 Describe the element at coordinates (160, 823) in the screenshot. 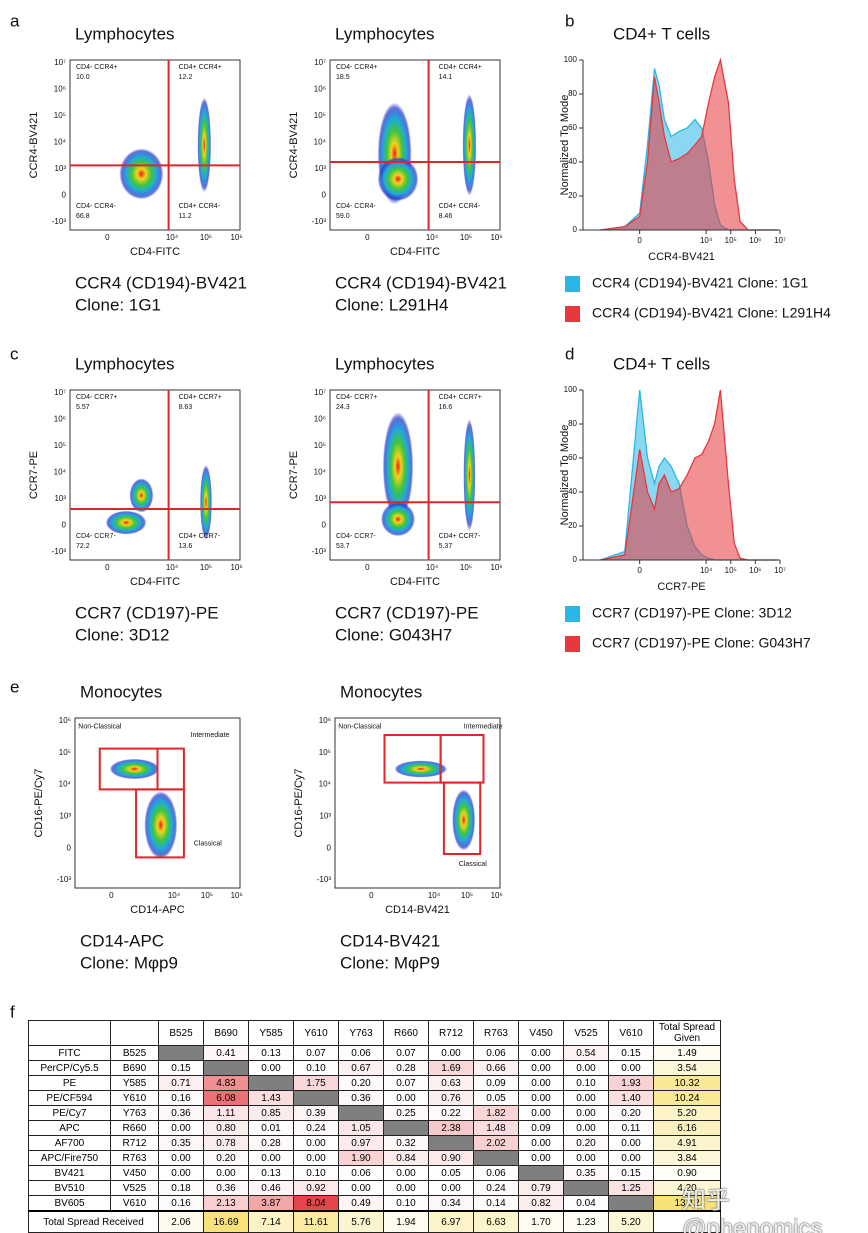

I see `gate` at that location.